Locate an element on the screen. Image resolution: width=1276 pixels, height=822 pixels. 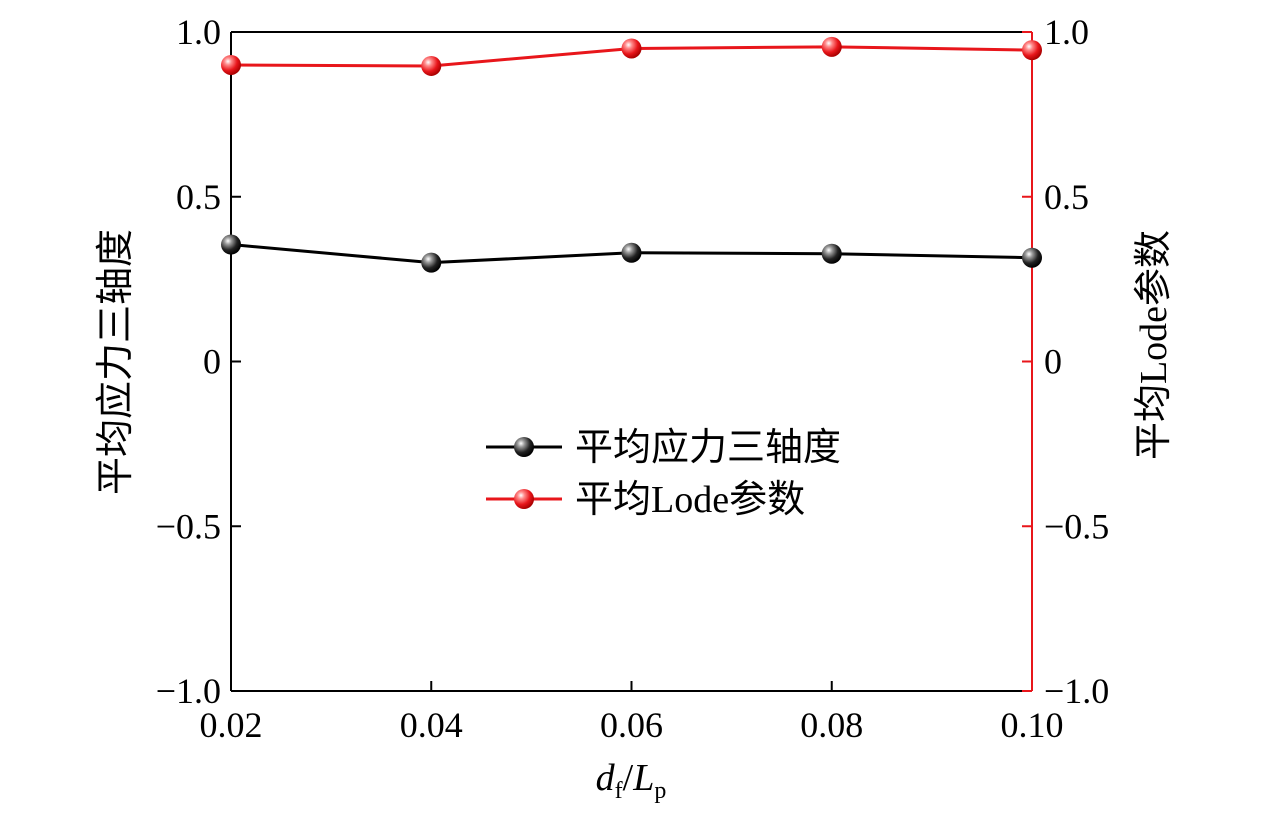
legend-item-lode-parameter: 平均Lode参数 is located at coordinates (645, 500).